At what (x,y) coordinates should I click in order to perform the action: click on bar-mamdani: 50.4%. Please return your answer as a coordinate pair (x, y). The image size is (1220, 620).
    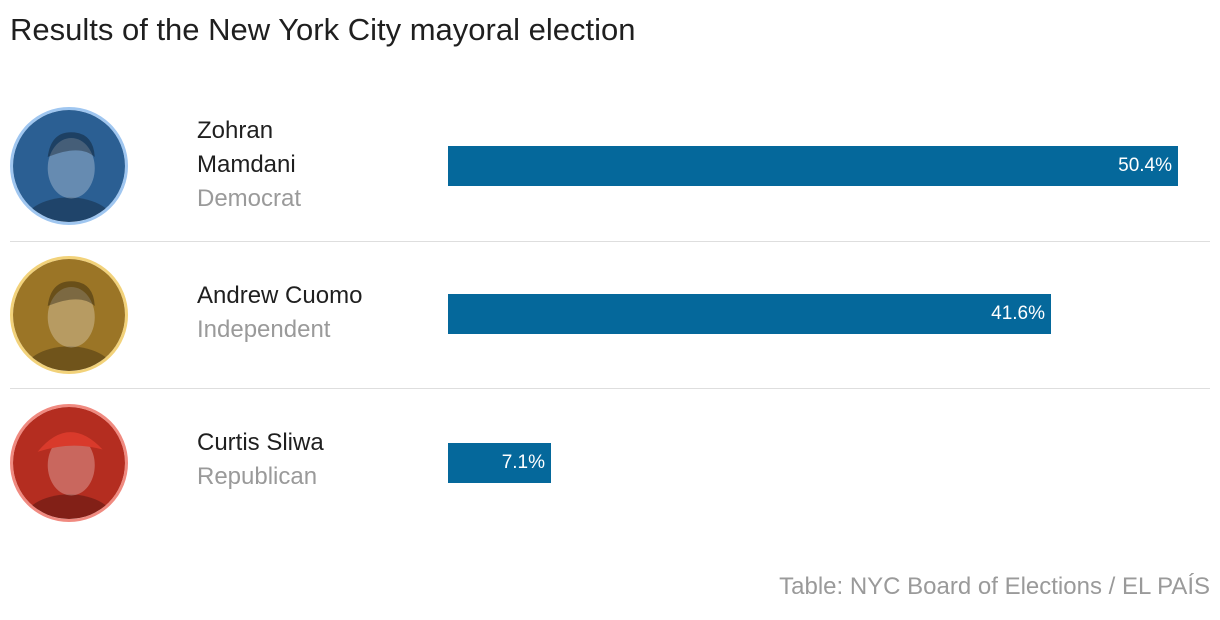
    Looking at the image, I should click on (813, 166).